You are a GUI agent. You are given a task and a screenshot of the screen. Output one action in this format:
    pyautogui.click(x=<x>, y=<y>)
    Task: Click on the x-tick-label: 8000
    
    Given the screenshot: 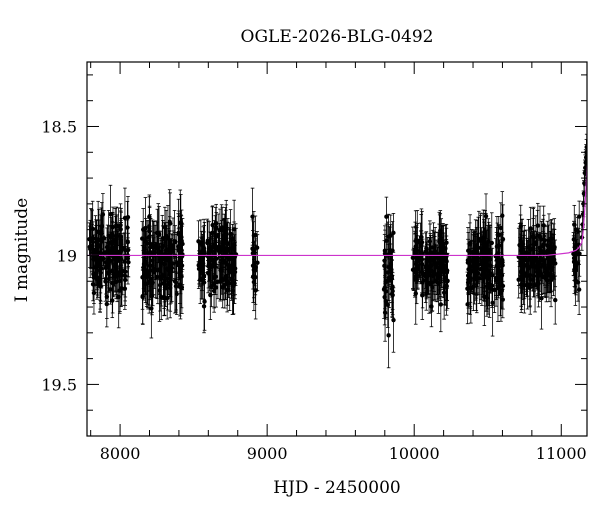 What is the action you would take?
    pyautogui.click(x=120, y=453)
    